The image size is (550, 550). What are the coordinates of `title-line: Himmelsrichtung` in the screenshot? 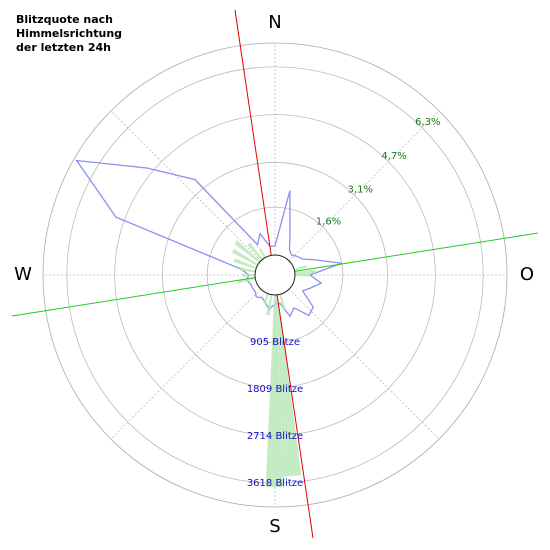 It's located at (69, 33).